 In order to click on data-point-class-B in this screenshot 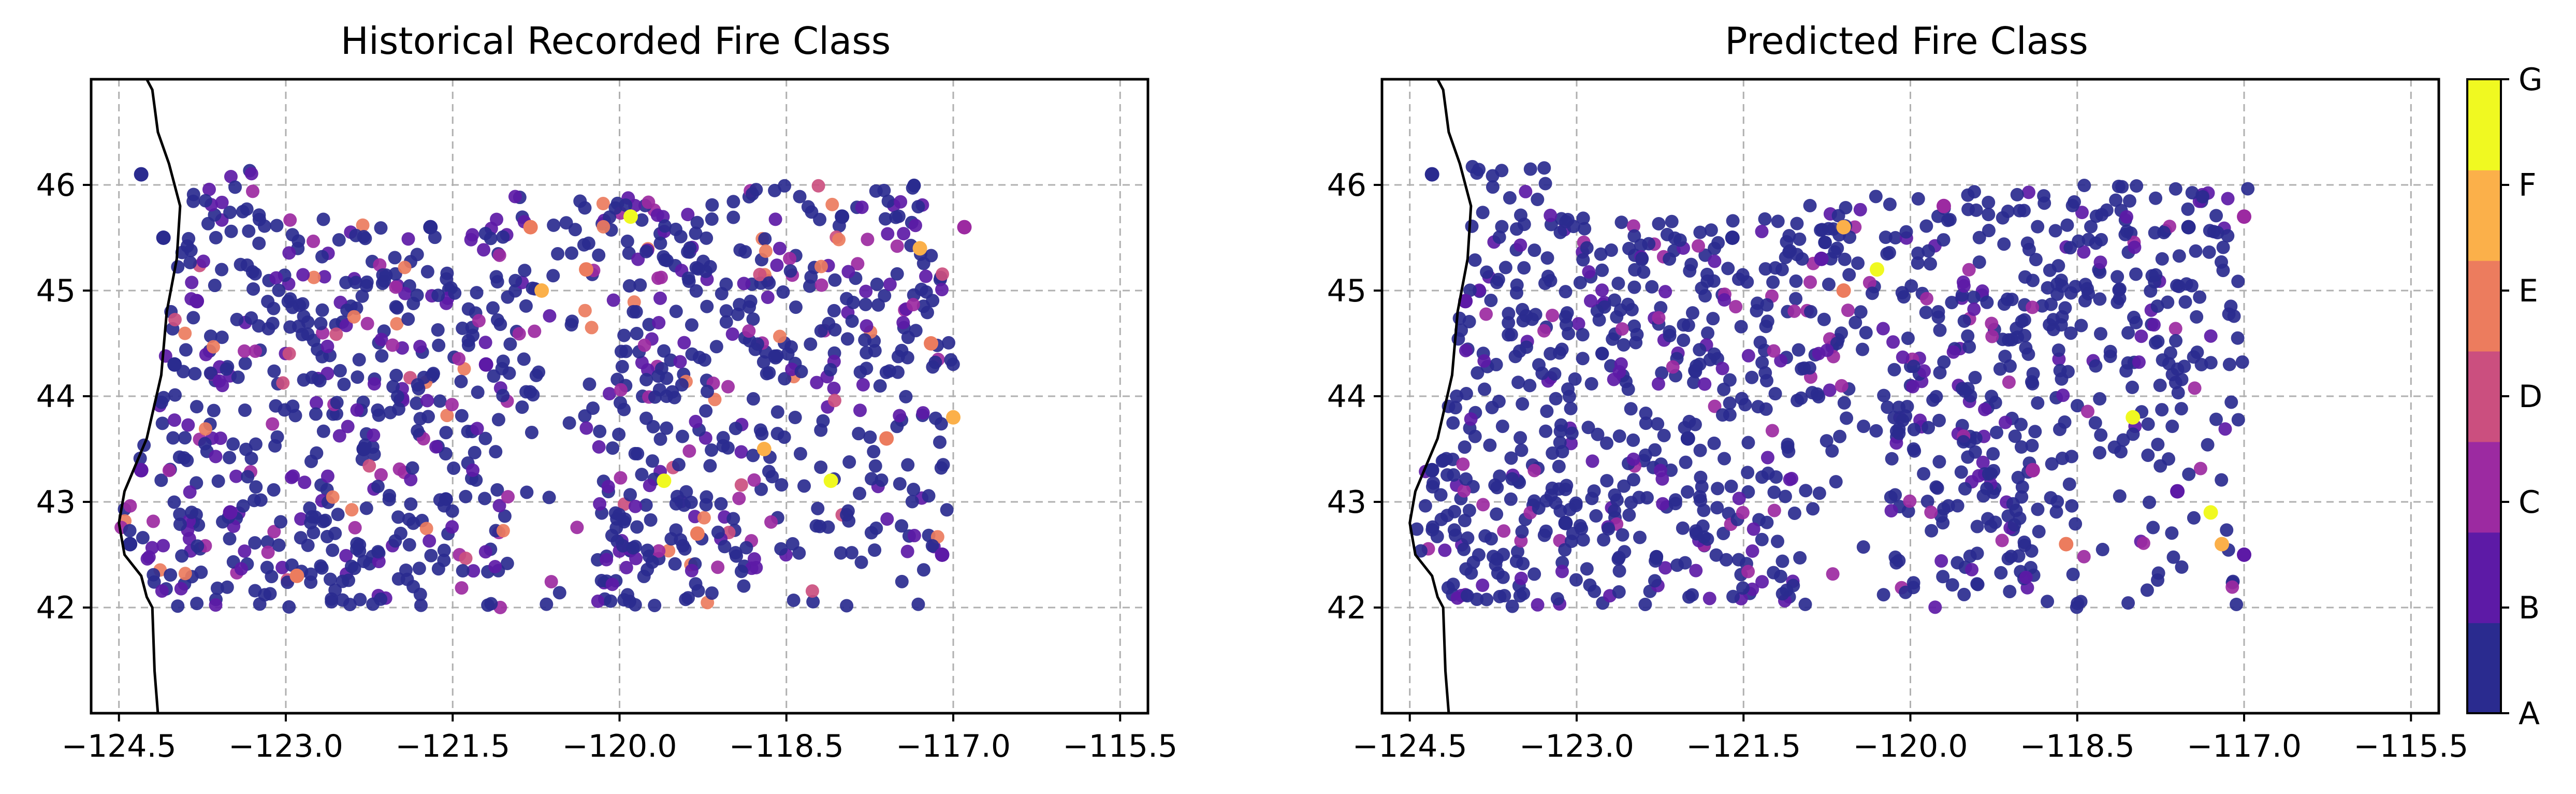, I will do `click(198, 301)`.